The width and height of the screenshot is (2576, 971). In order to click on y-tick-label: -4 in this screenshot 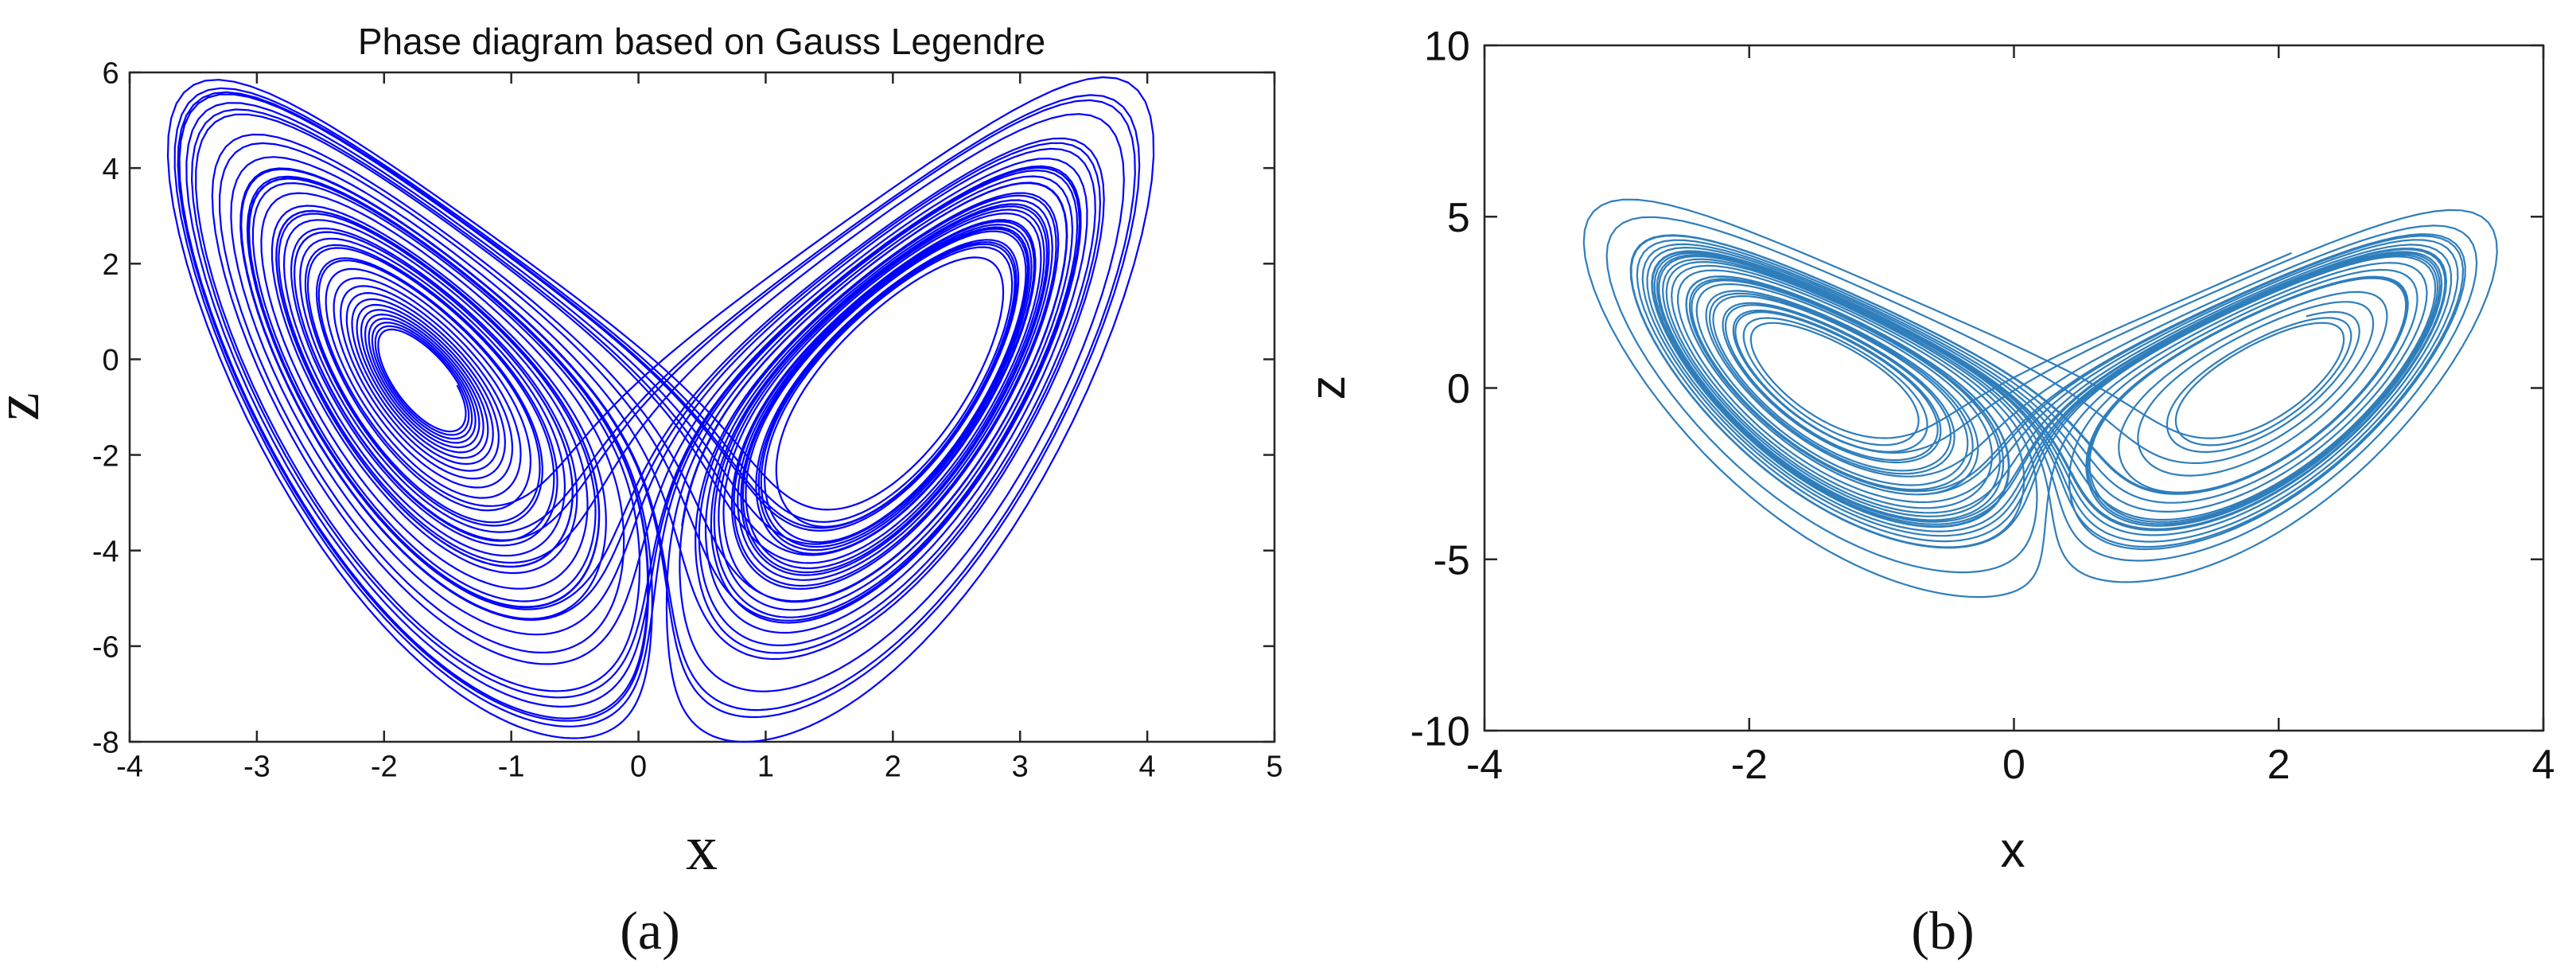, I will do `click(106, 551)`.